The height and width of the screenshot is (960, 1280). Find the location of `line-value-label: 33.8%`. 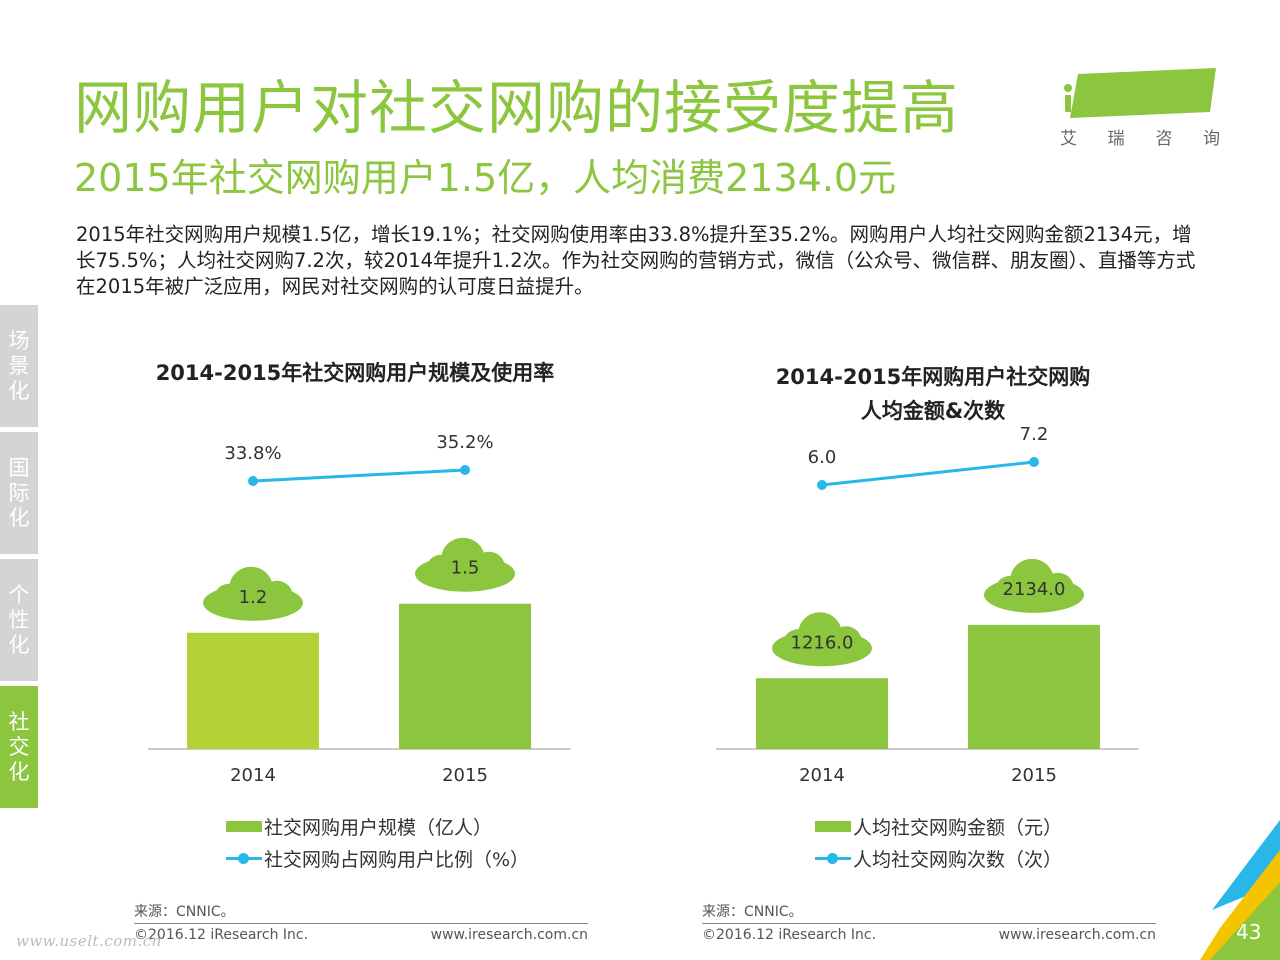

line-value-label: 33.8% is located at coordinates (252, 453).